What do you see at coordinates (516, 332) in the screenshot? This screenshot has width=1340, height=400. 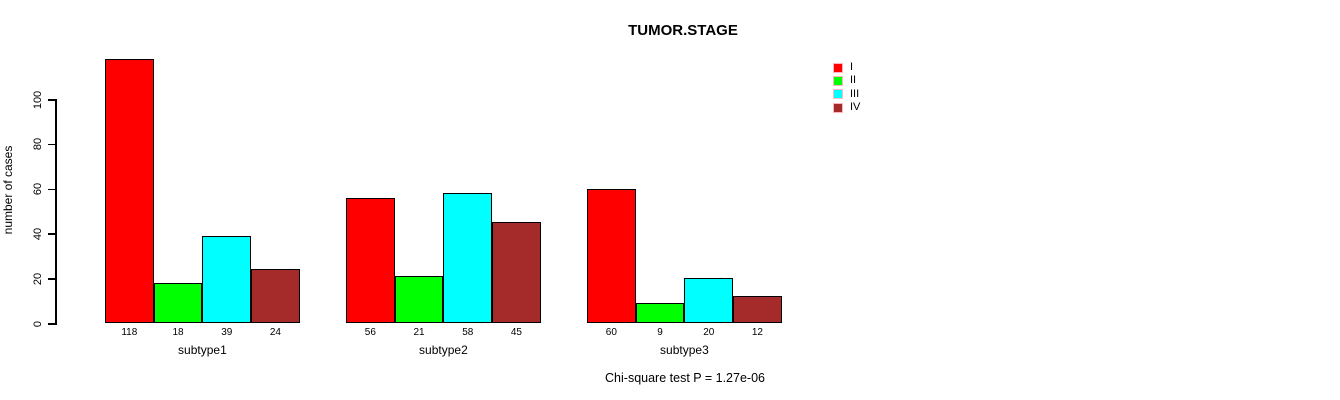 I see `bar-value-label: 45` at bounding box center [516, 332].